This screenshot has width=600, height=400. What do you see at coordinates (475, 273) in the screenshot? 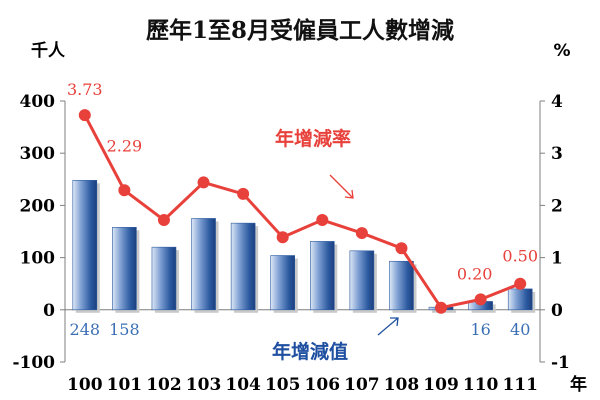
I see `rate-value-label: 0.20` at bounding box center [475, 273].